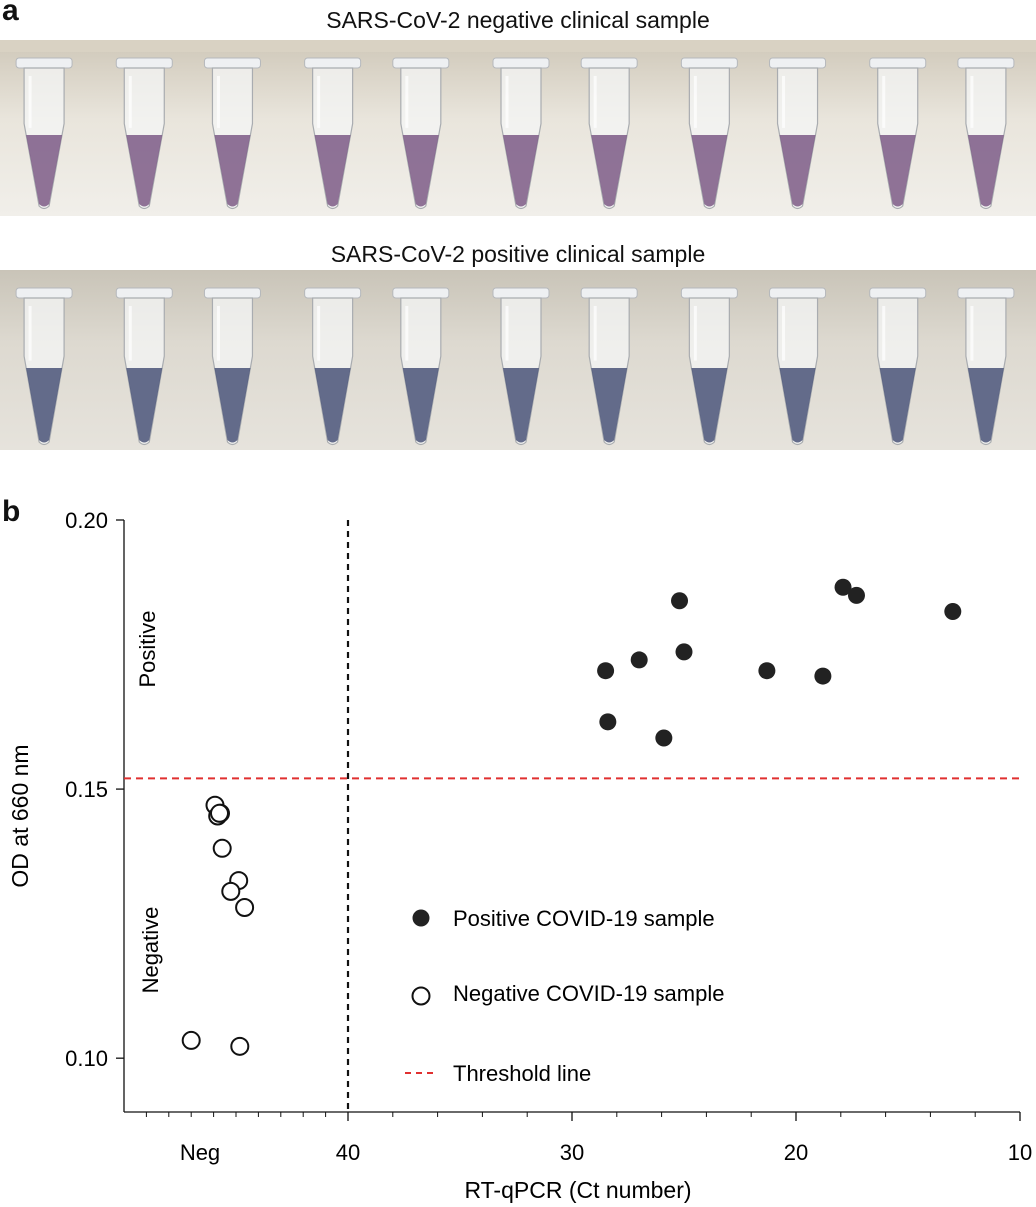  What do you see at coordinates (10, 13) in the screenshot?
I see `panel-a-letter: a` at bounding box center [10, 13].